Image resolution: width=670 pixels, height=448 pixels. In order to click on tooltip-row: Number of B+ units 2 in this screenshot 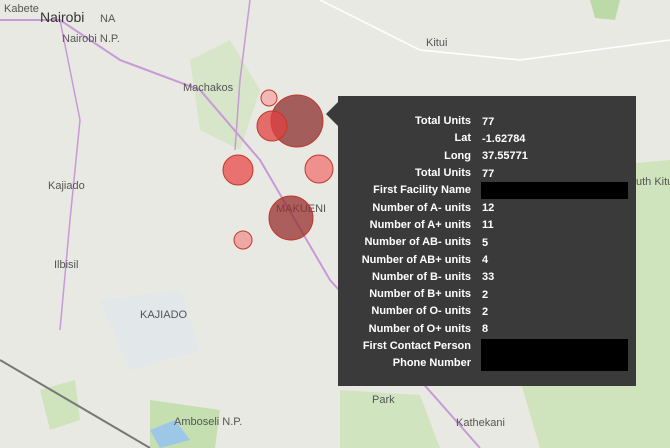, I will do `click(487, 294)`.